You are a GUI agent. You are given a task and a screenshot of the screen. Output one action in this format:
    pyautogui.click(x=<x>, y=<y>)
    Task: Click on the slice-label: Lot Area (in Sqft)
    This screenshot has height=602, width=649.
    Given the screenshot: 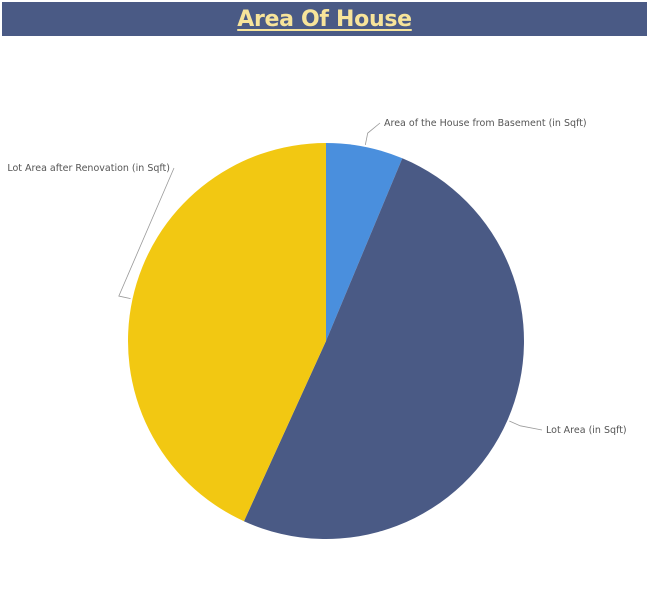 What is the action you would take?
    pyautogui.click(x=586, y=430)
    